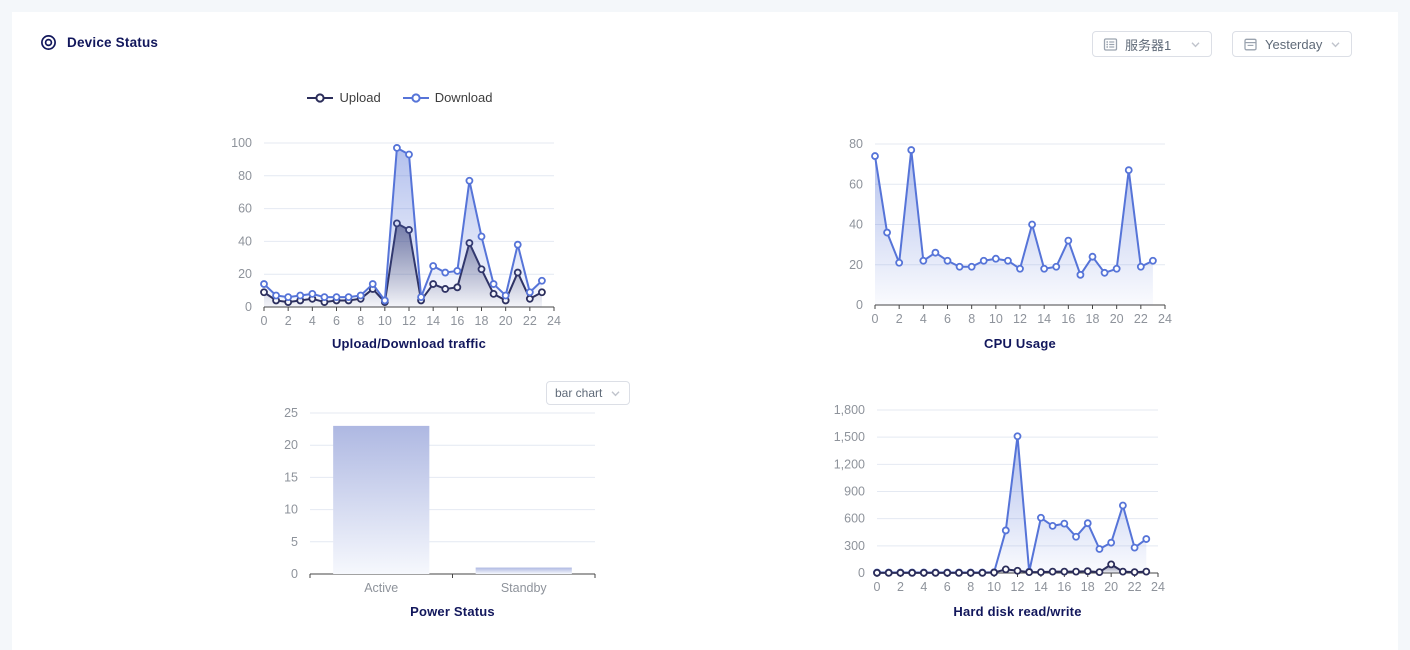  I want to click on cpu-chart-title: CPU Usage, so click(1020, 343).